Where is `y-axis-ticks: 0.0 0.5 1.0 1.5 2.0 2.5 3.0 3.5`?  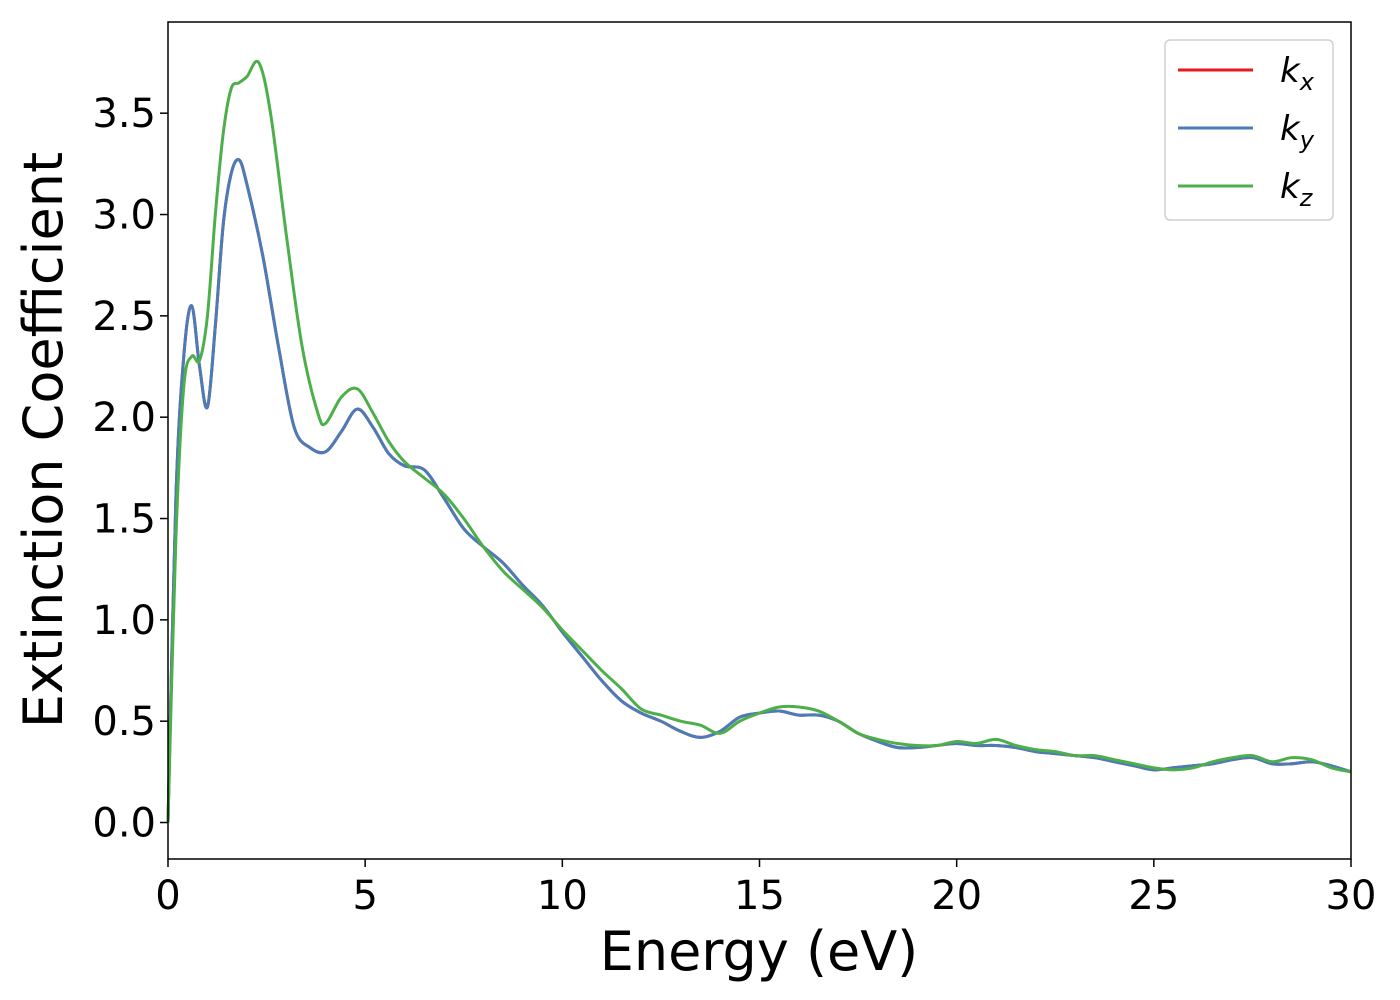 y-axis-ticks: 0.0 0.5 1.0 1.5 2.0 2.5 3.0 3.5 is located at coordinates (130, 469).